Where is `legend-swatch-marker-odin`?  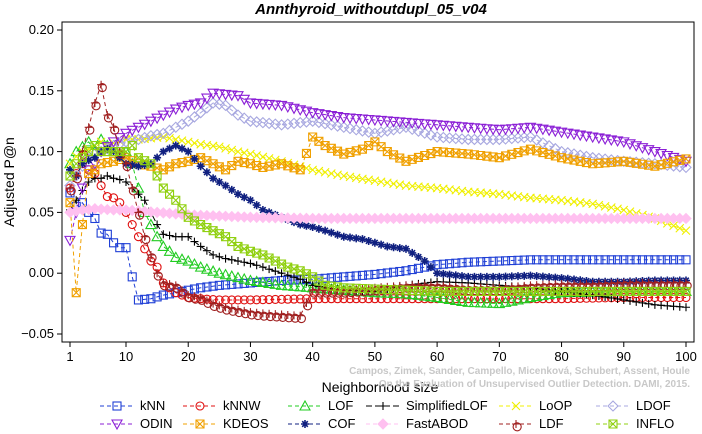
legend-swatch-marker-odin is located at coordinates (117, 425).